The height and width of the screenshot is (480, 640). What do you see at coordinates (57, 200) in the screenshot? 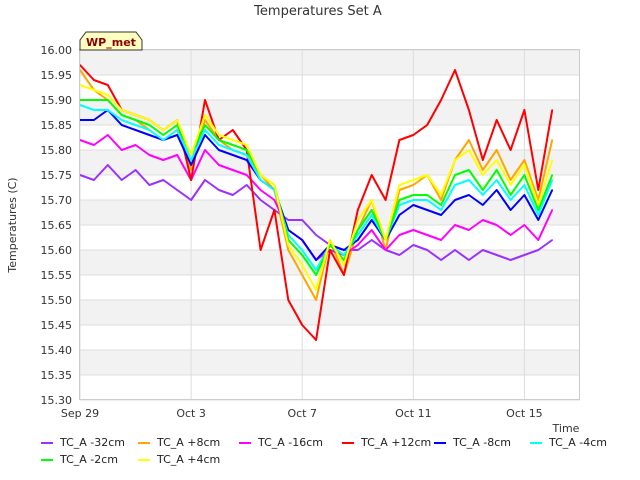
I see `y-tick-label: 15.70` at bounding box center [57, 200].